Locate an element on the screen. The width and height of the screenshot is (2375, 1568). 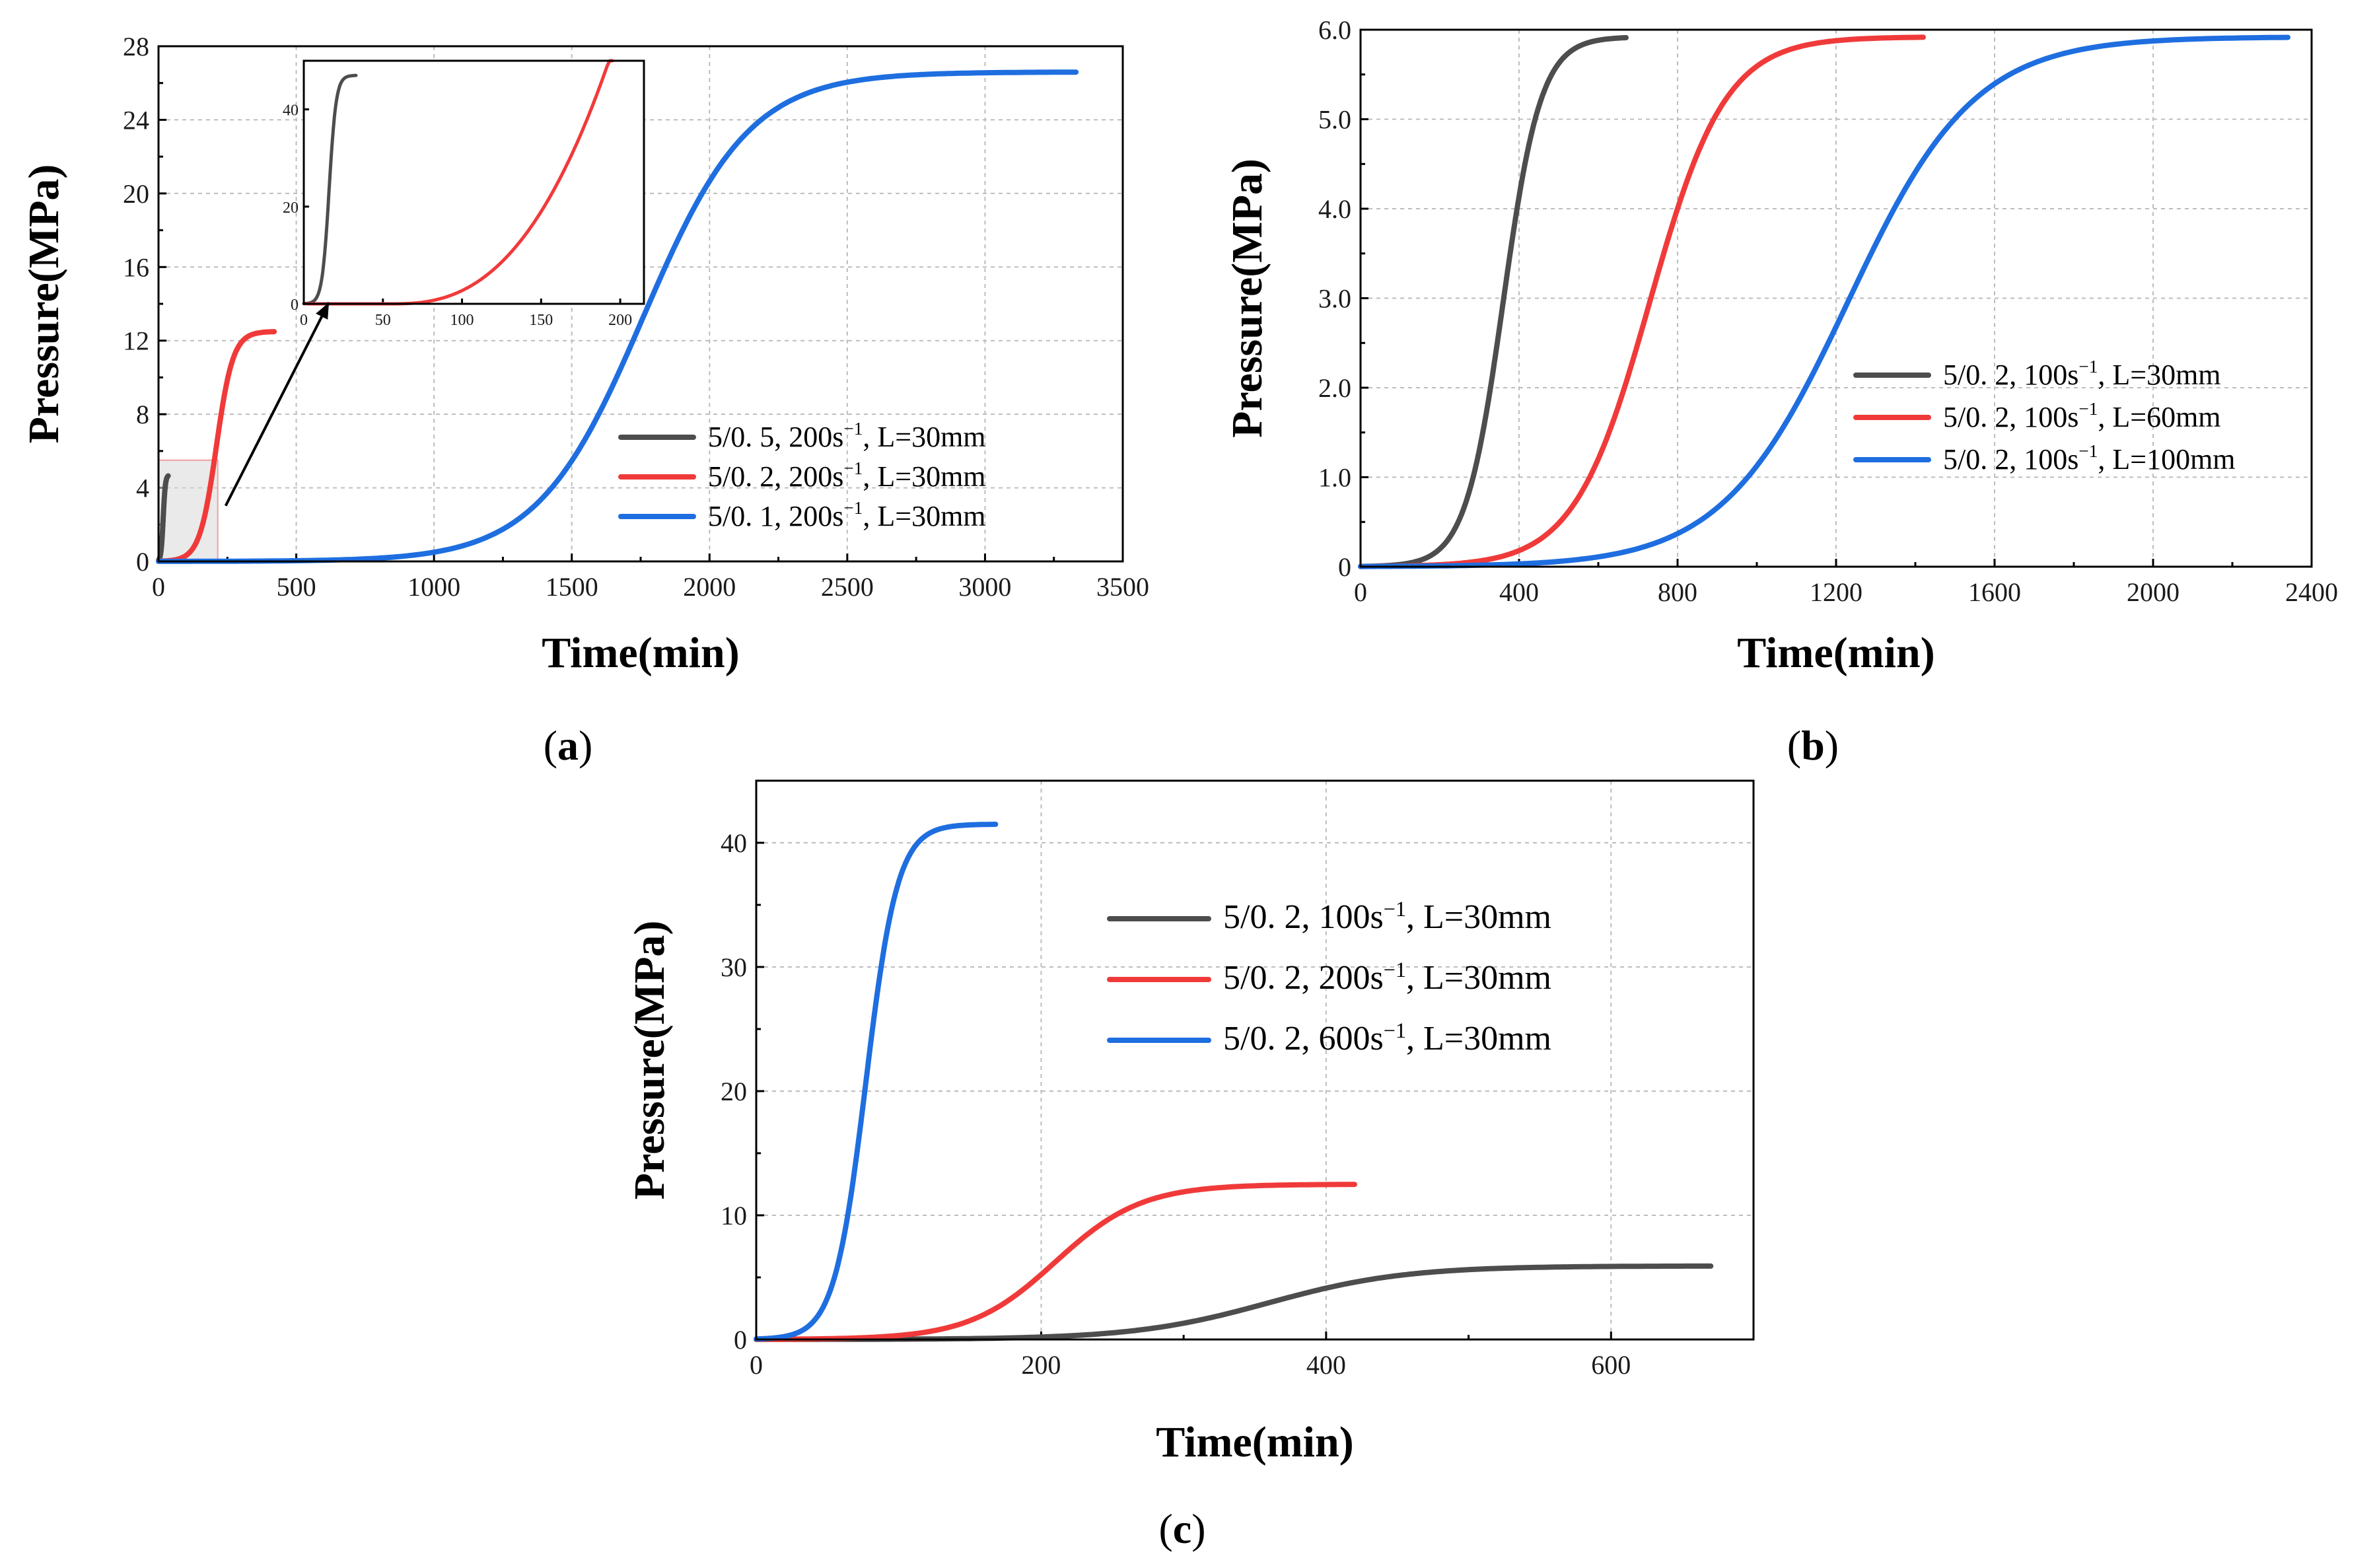
legend-label-1: 5/0. 2, 200s−1, L=30mm is located at coordinates (1387, 977).